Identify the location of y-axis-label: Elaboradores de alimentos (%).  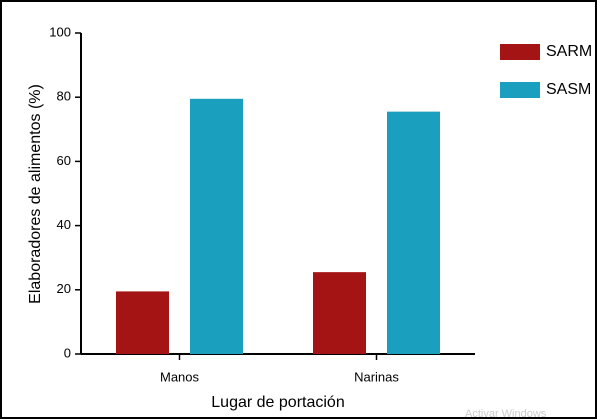
(35, 194).